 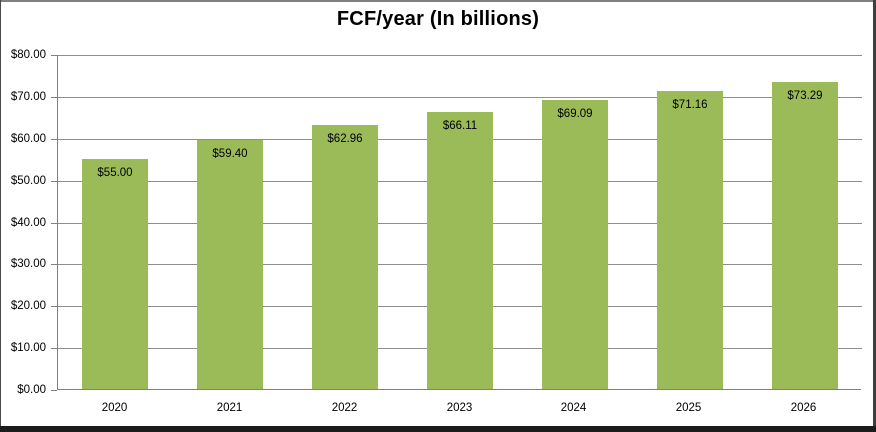 I want to click on x-axis-label: 2021, so click(x=229, y=408).